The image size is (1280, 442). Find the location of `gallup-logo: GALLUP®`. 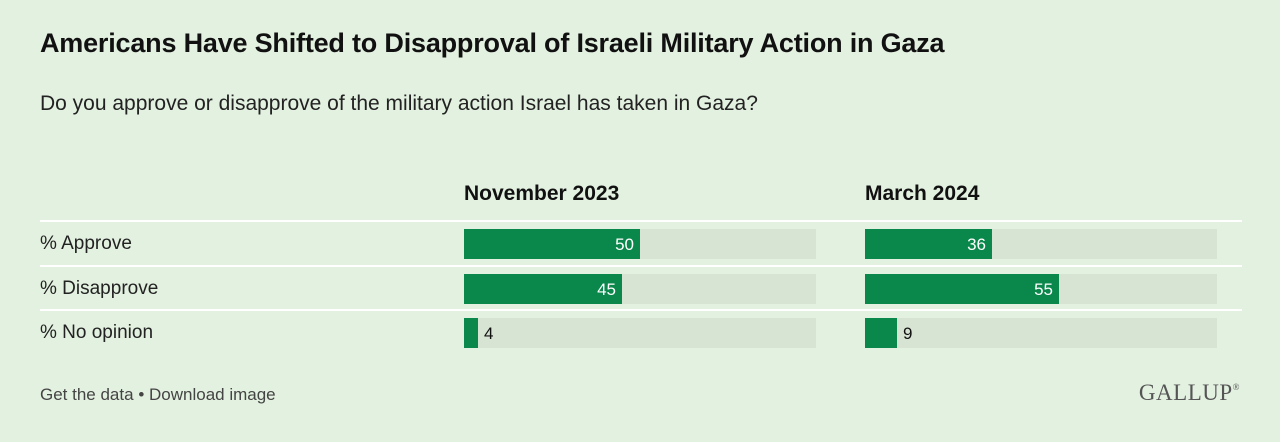

gallup-logo: GALLUP® is located at coordinates (1189, 393).